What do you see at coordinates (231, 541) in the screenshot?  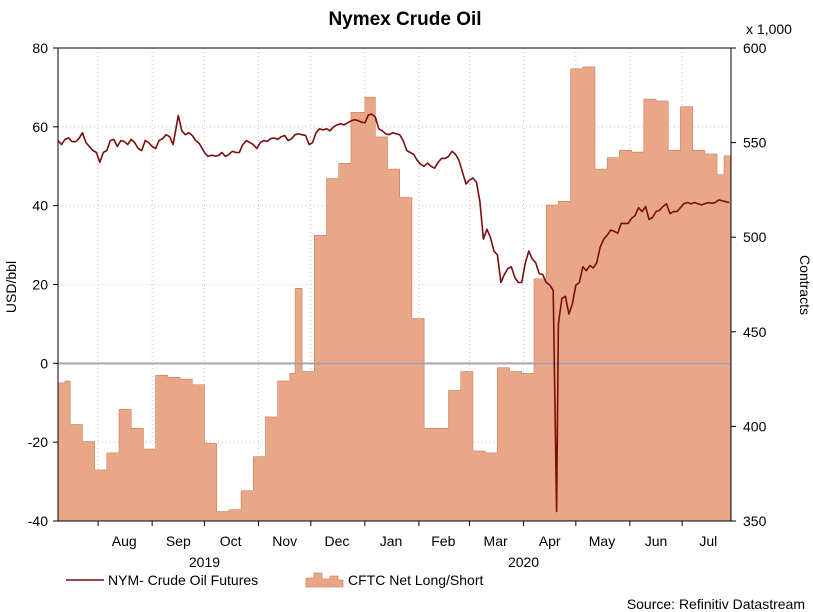 I see `x-axis-month-label: Oct` at bounding box center [231, 541].